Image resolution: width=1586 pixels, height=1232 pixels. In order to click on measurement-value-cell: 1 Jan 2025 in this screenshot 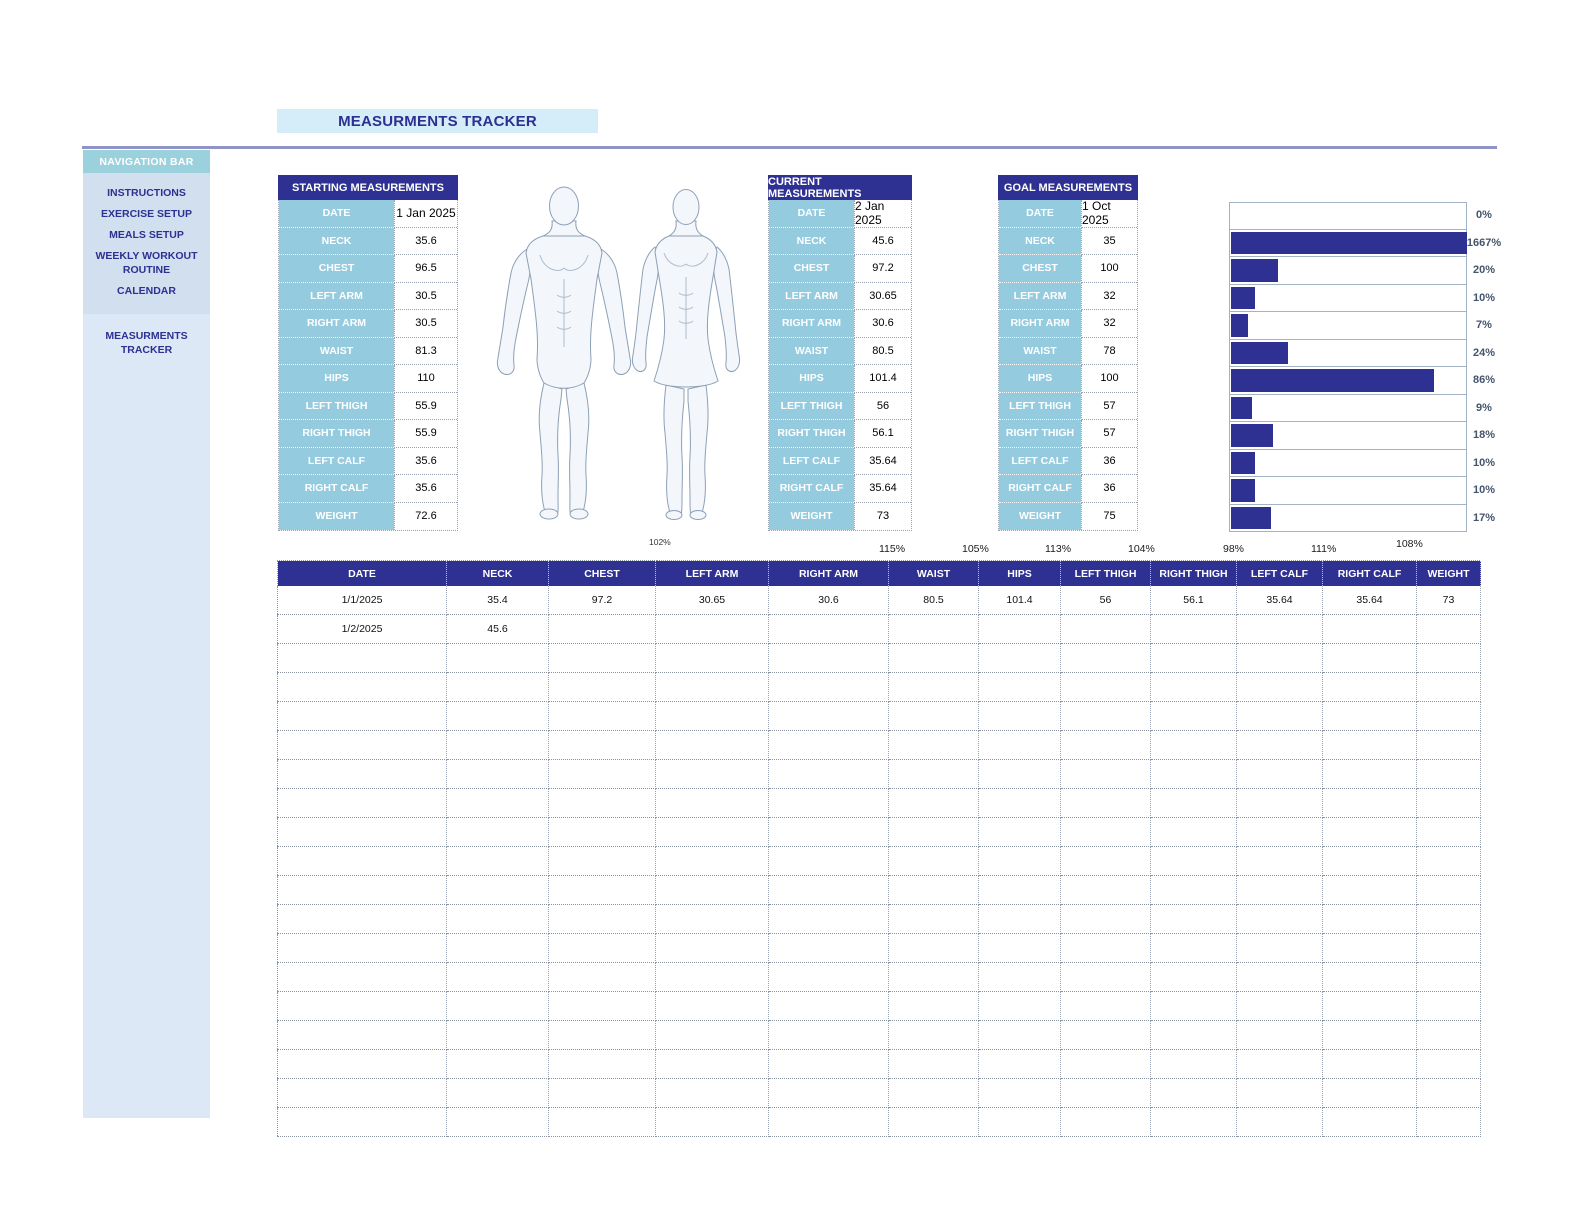, I will do `click(425, 214)`.